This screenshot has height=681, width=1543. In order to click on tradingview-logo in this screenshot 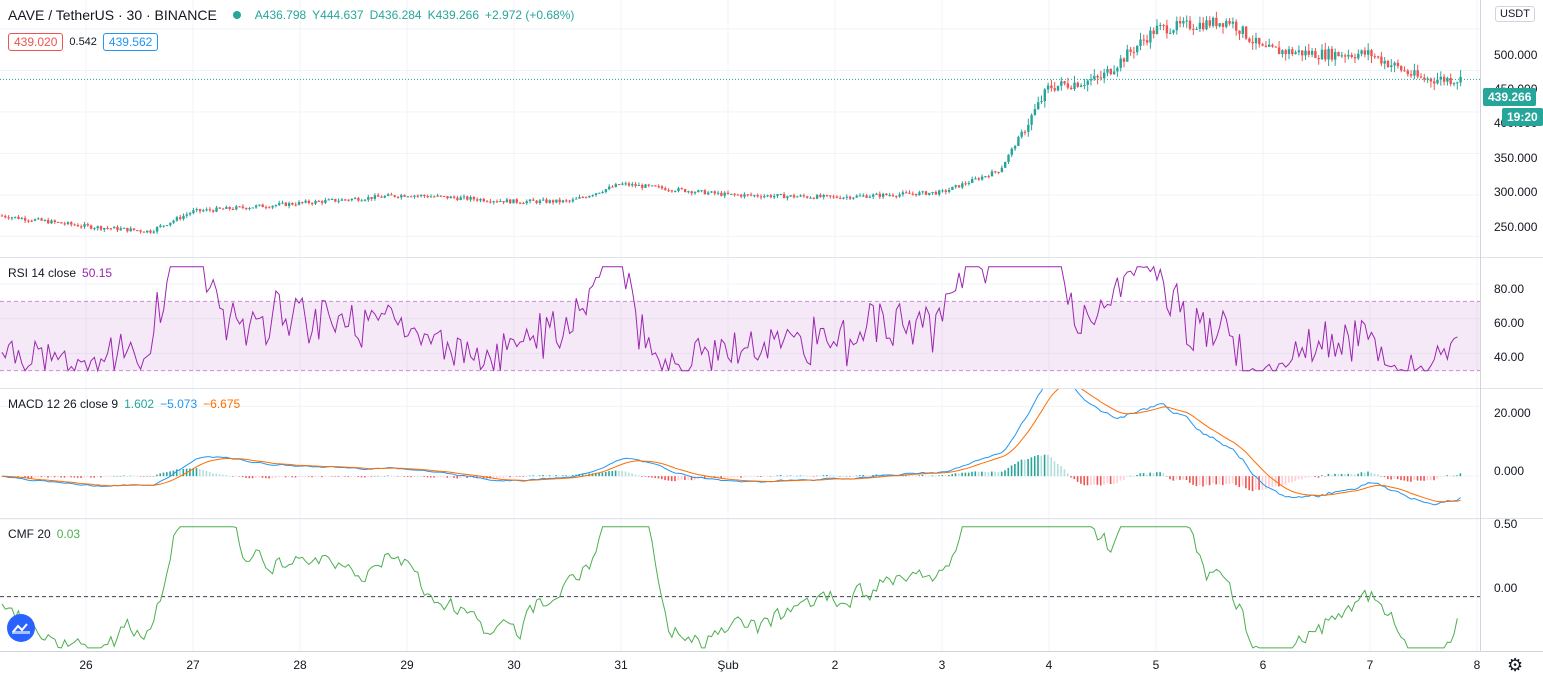, I will do `click(21, 628)`.